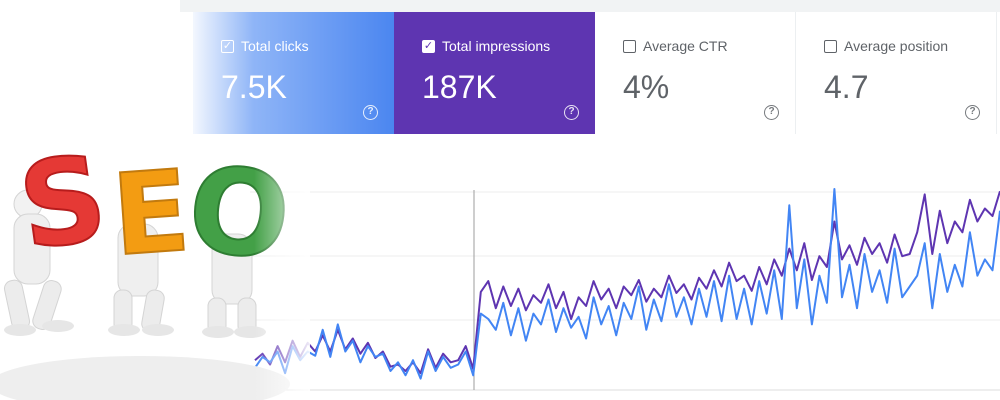  What do you see at coordinates (629, 46) in the screenshot?
I see `ctr-checkbox` at bounding box center [629, 46].